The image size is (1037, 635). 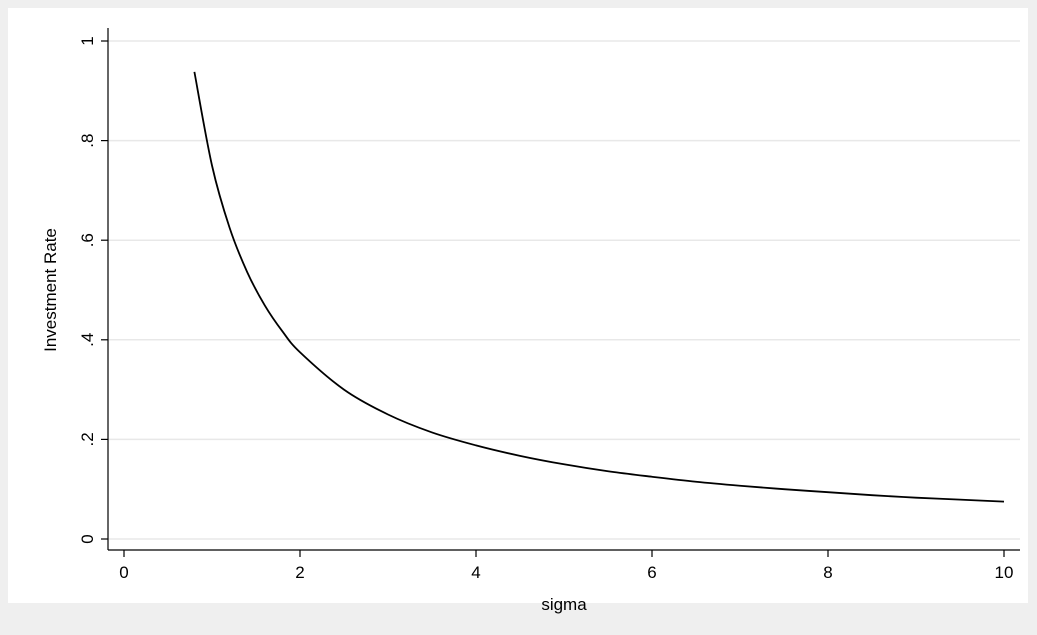 I want to click on x-tick-label: 0, so click(x=123, y=572).